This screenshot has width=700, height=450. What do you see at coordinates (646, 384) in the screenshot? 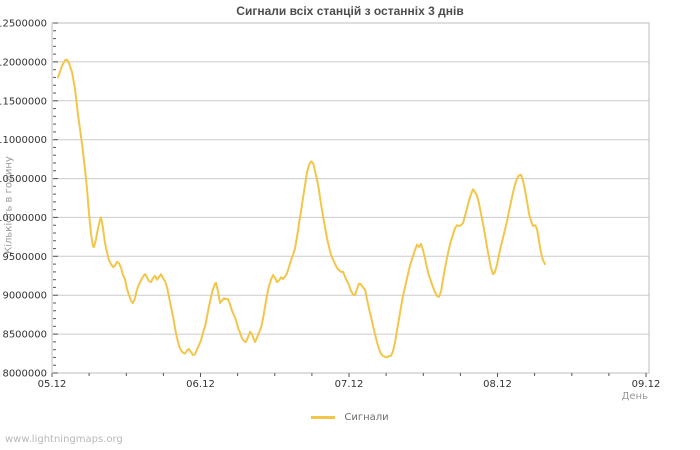
I see `x-tick-label: 09.12` at bounding box center [646, 384].